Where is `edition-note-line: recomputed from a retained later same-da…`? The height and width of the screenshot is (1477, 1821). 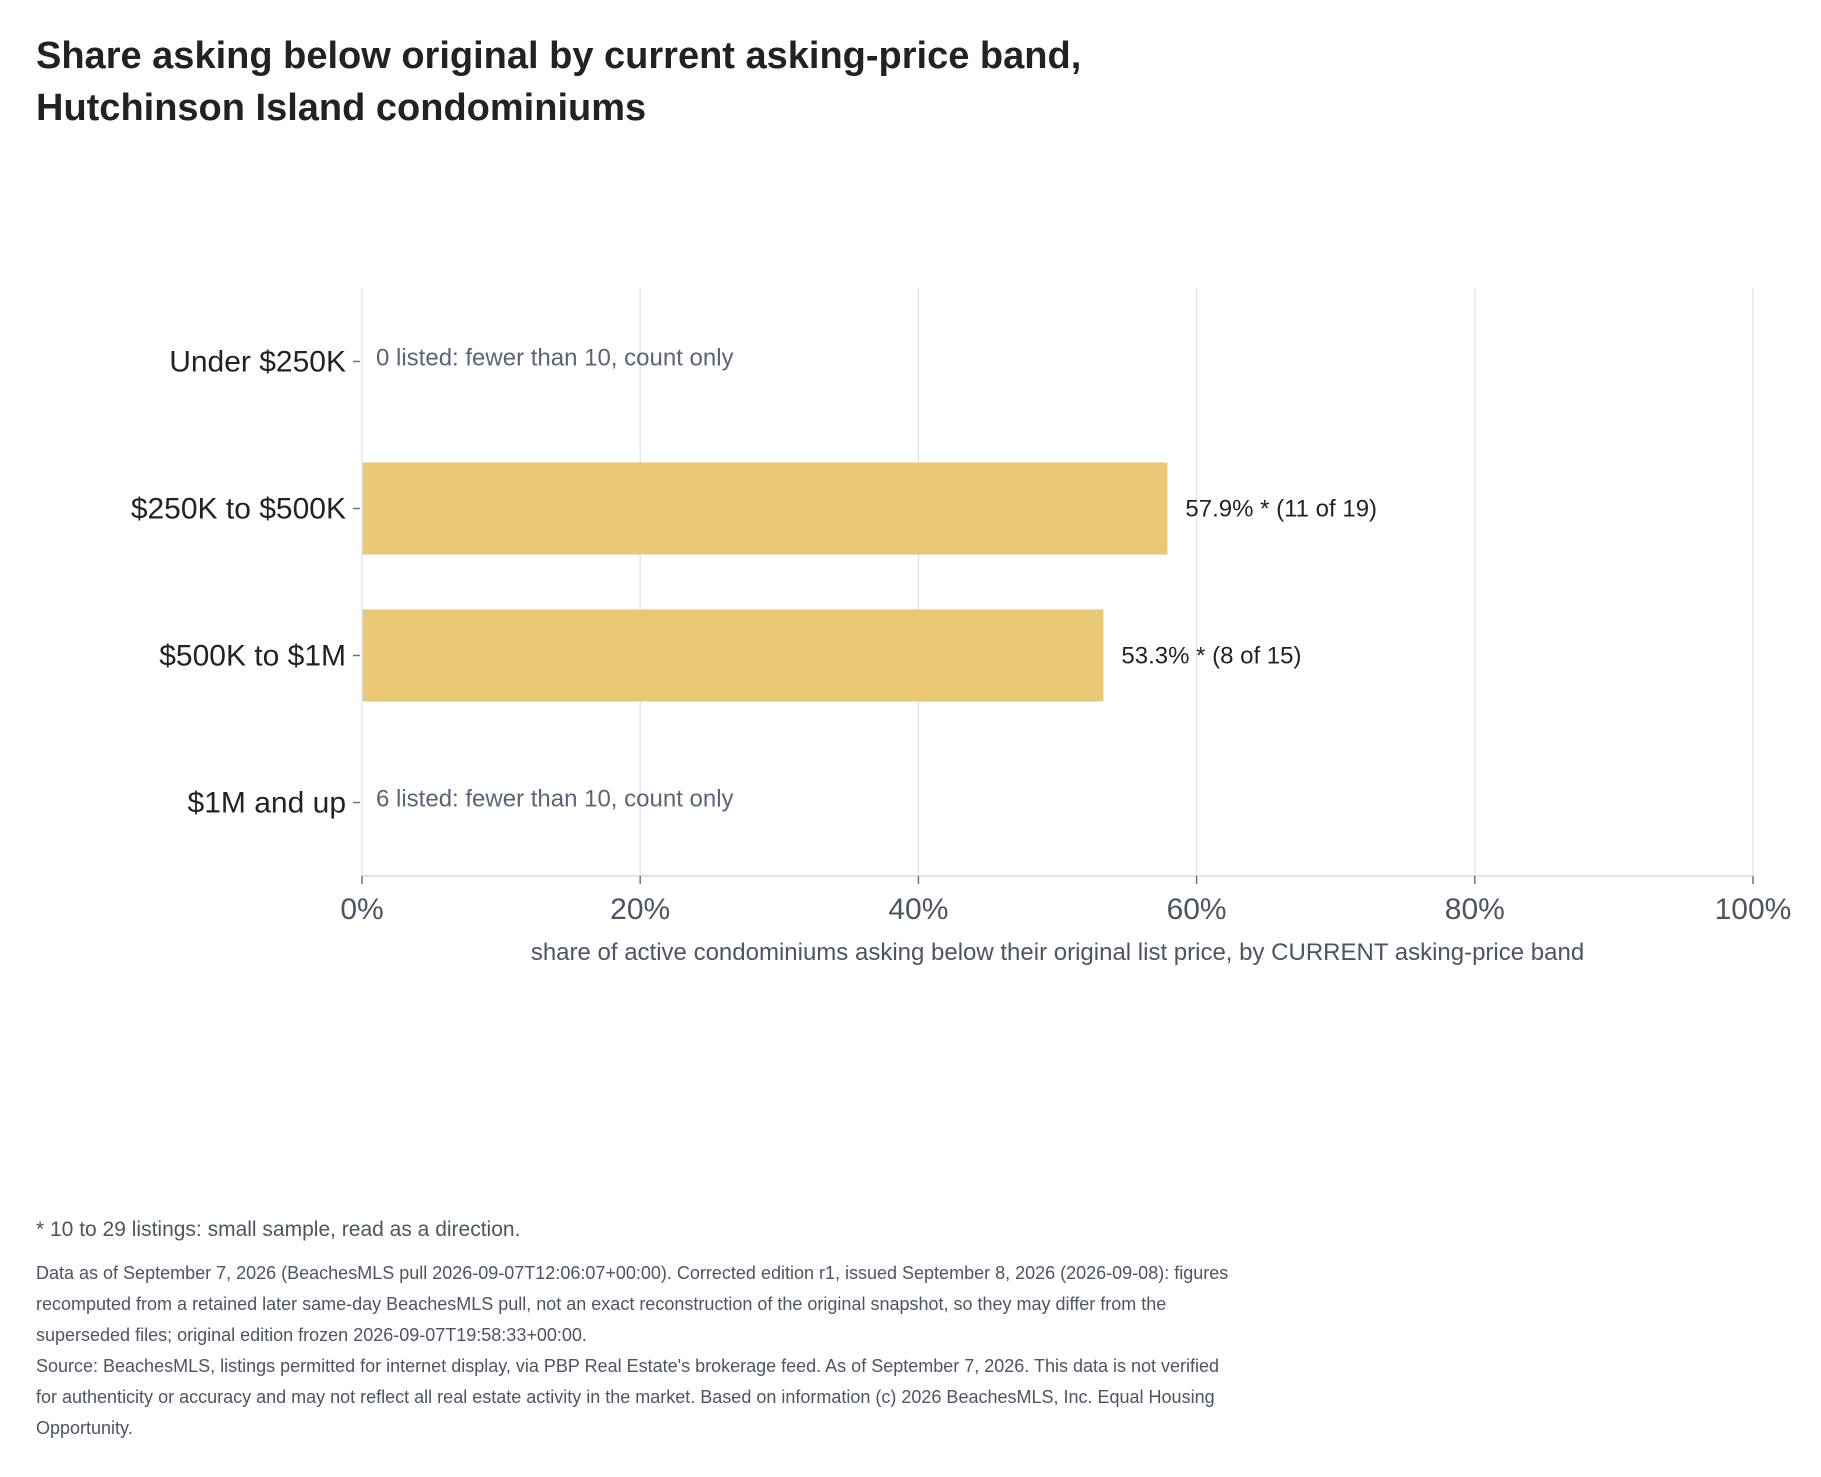
edition-note-line: recomputed from a retained later same-da… is located at coordinates (601, 1304).